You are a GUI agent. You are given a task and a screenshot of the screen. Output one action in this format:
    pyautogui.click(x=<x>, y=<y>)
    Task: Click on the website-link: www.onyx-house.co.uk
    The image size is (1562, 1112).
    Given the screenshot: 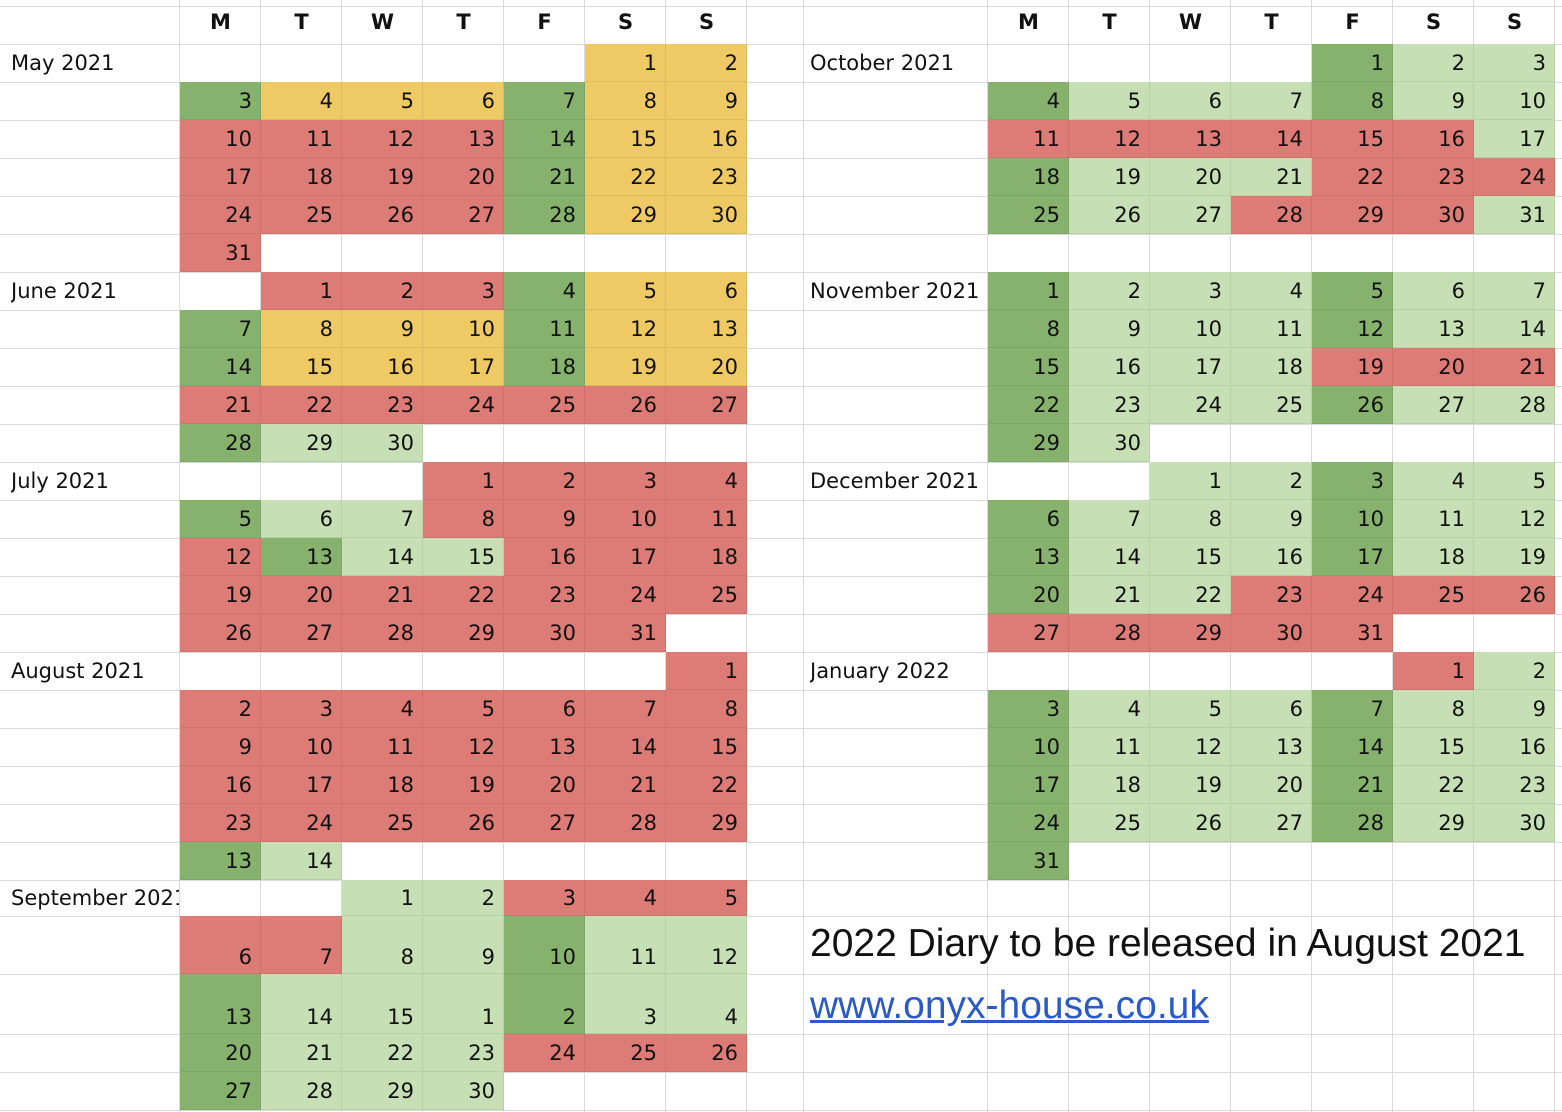 What is the action you would take?
    pyautogui.click(x=1009, y=1005)
    